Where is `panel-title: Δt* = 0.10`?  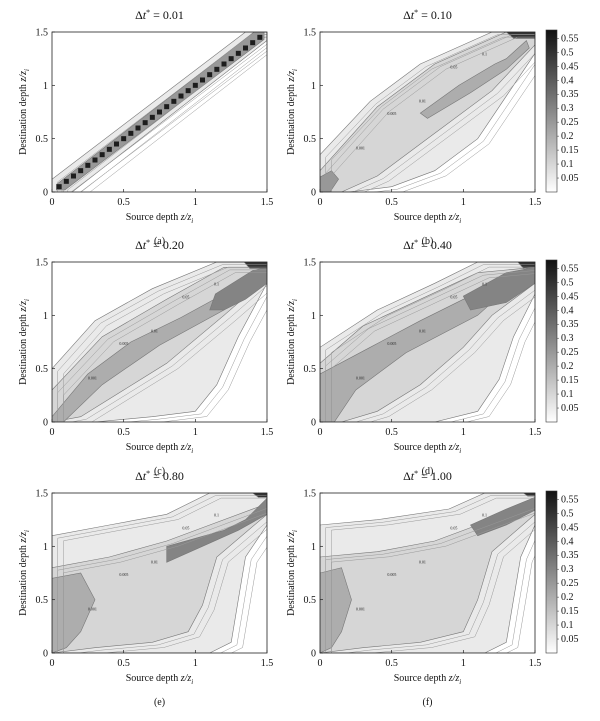
panel-title: Δt* = 0.10 is located at coordinates (427, 15).